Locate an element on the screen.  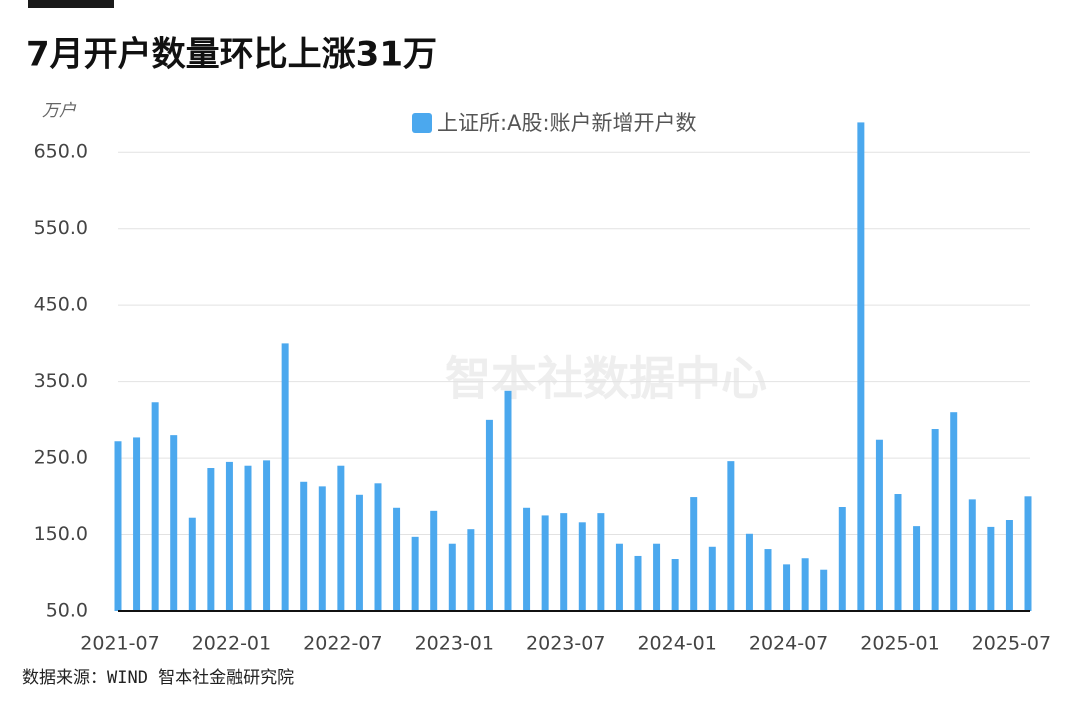
y-unit: 万户 is located at coordinates (59, 111).